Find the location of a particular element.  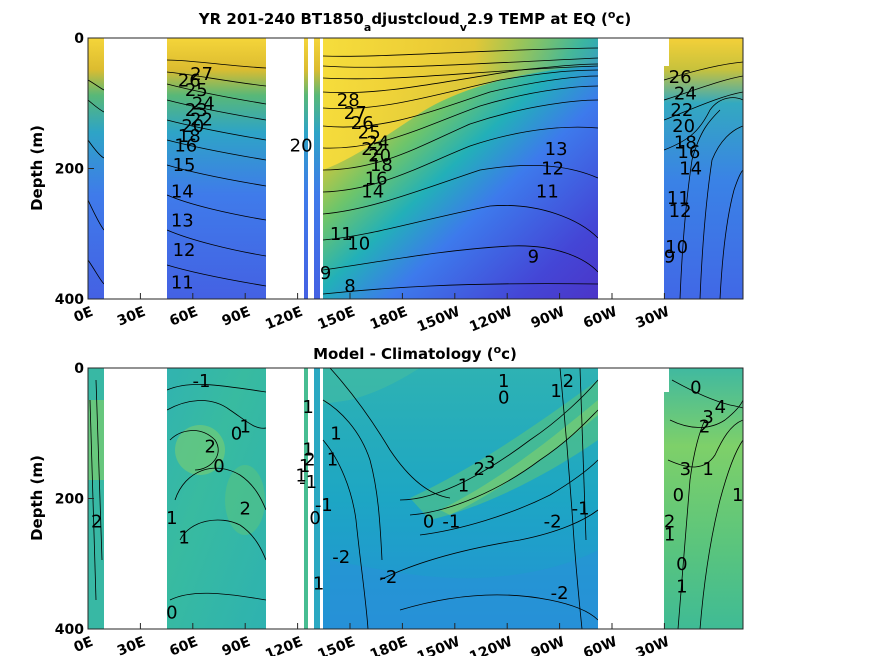

top-y-ticks: 0 200 400 is located at coordinates (74, 169).